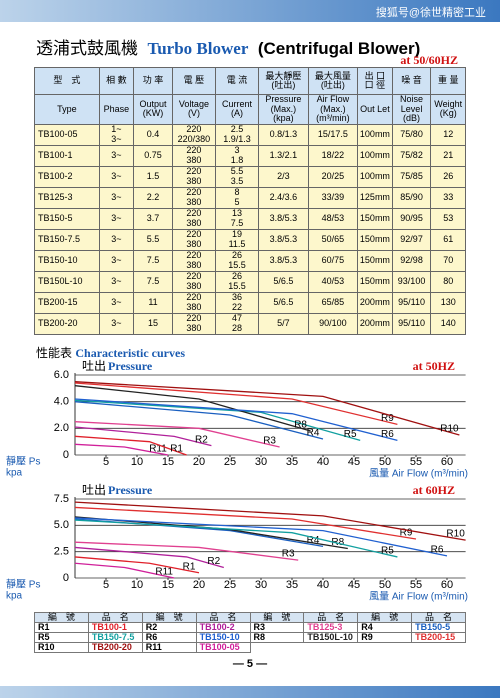 The image size is (500, 698). I want to click on bottom-bar, so click(250, 692).